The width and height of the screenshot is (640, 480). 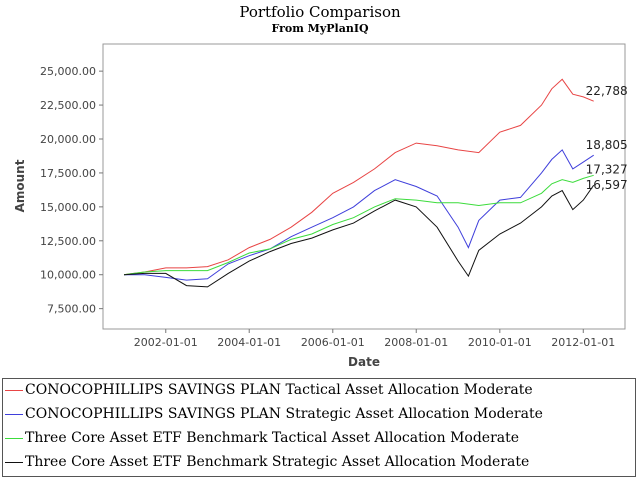 What do you see at coordinates (607, 169) in the screenshot?
I see `end-value-label: 17,327` at bounding box center [607, 169].